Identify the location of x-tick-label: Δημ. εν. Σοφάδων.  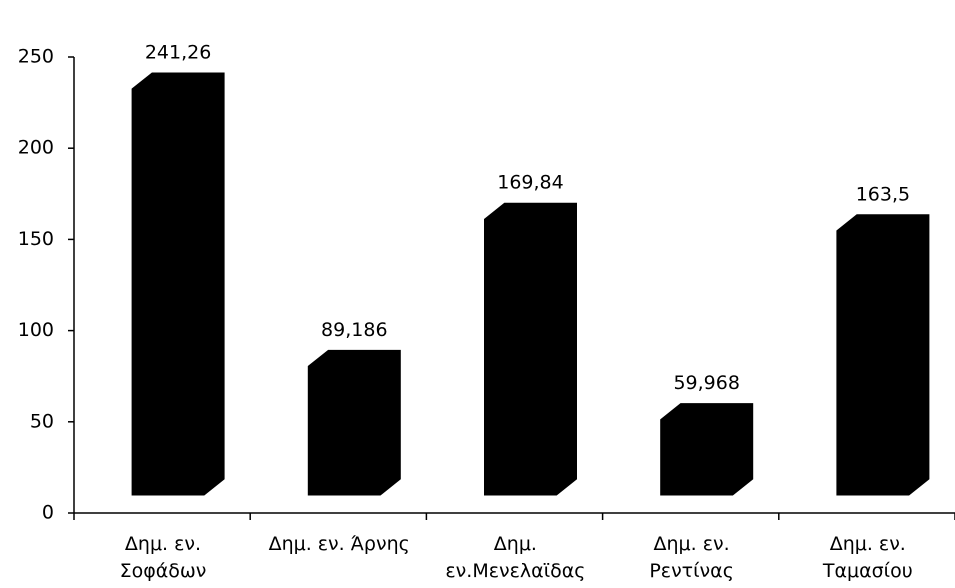
(163, 557).